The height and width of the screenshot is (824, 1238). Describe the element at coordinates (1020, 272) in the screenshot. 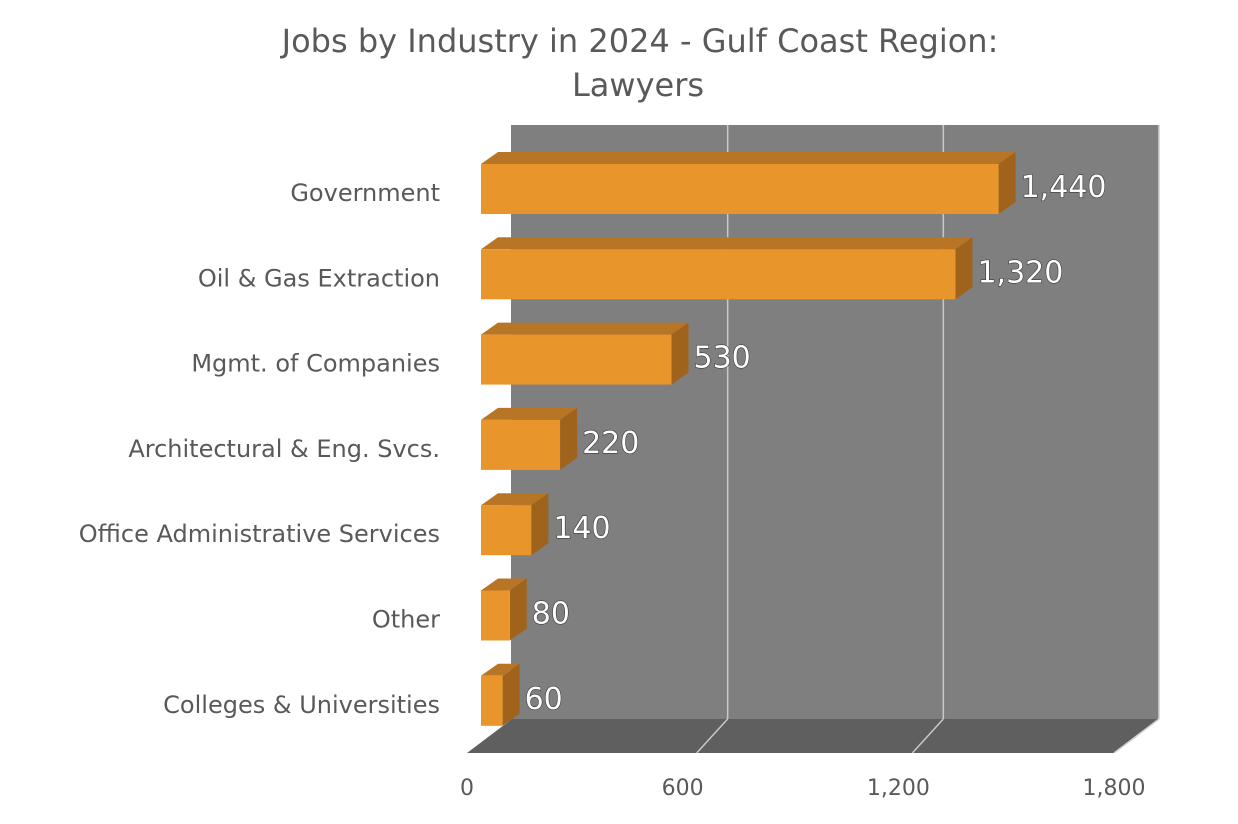

I see `data-label: 1,320` at that location.